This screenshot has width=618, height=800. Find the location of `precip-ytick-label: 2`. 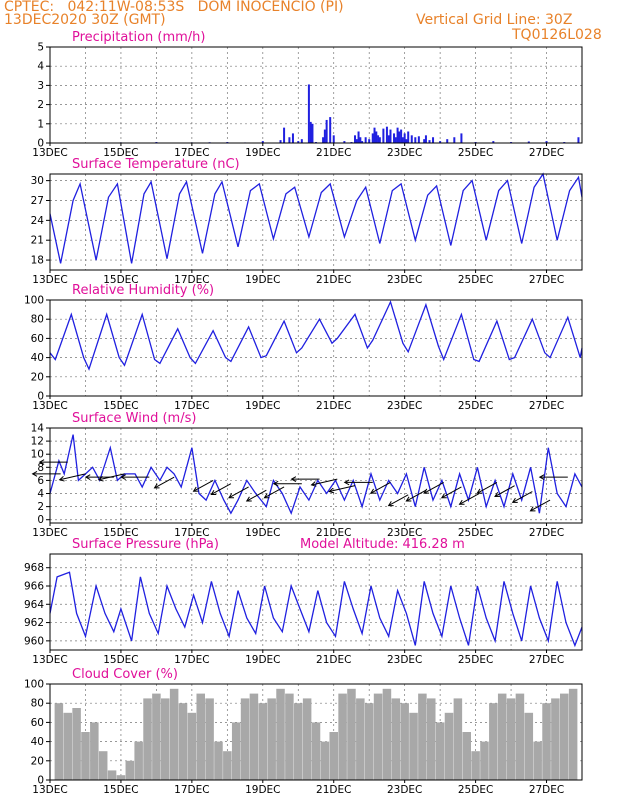

precip-ytick-label: 2 is located at coordinates (40, 105).